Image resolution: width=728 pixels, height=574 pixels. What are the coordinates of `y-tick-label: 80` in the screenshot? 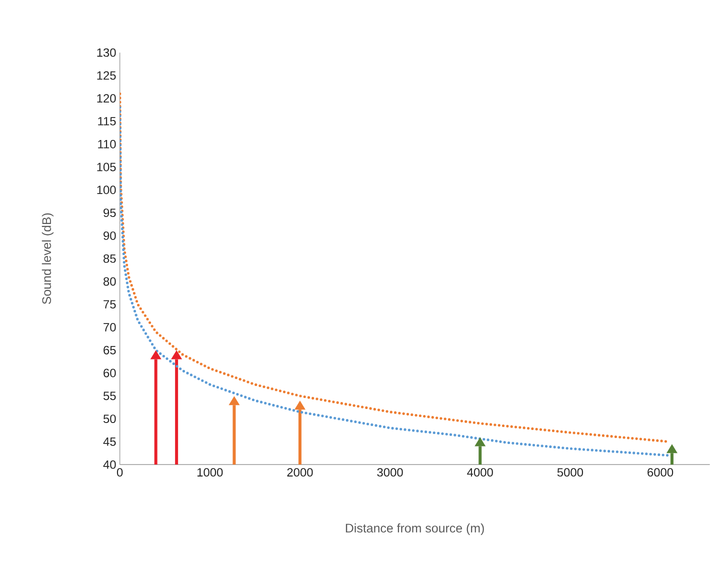 It's located at (110, 281).